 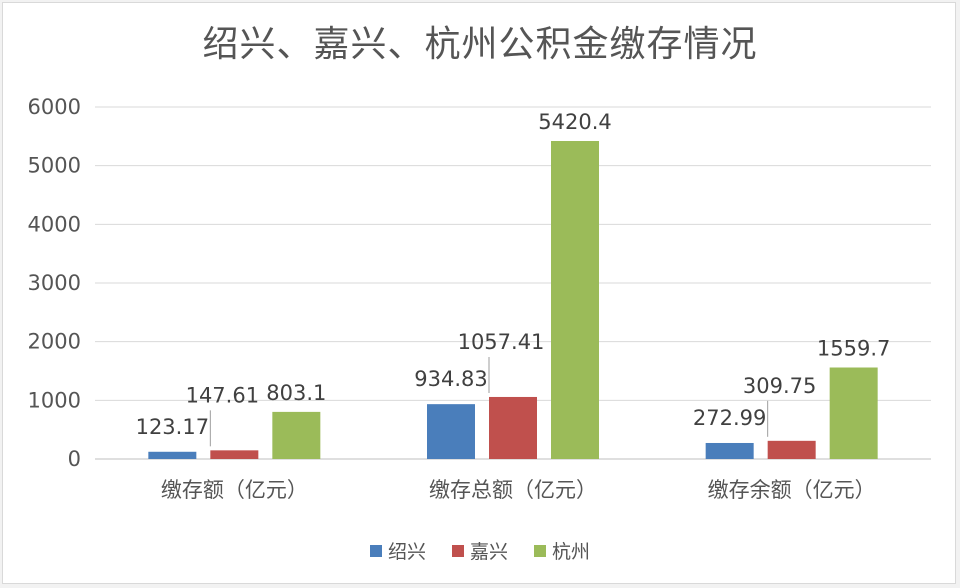 What do you see at coordinates (779, 386) in the screenshot?
I see `data-label: 309.75` at bounding box center [779, 386].